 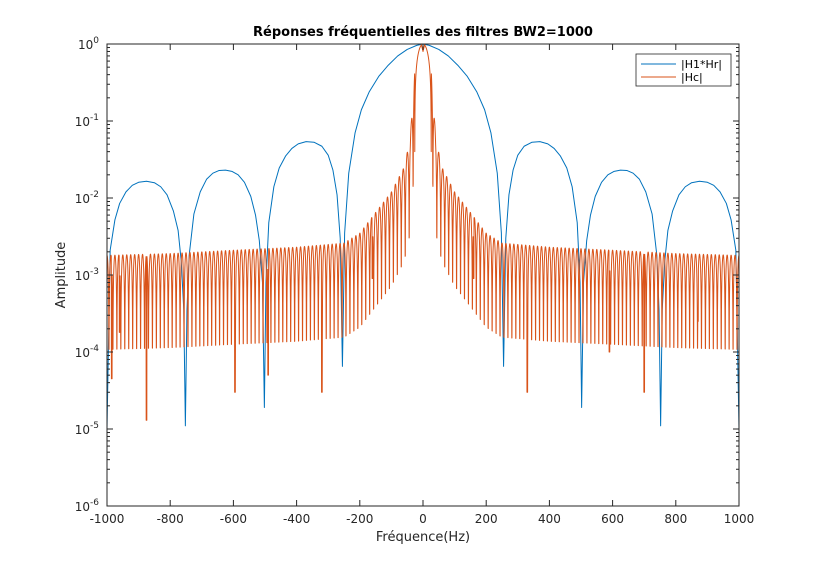 I want to click on x-tick-label: 400, so click(x=549, y=519).